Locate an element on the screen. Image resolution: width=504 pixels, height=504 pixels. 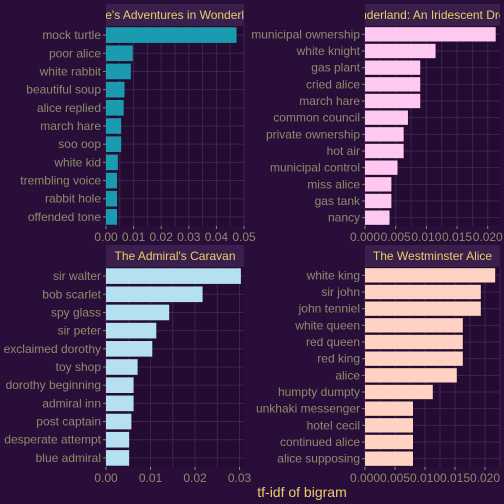
category-label: private ownership is located at coordinates (313, 134).